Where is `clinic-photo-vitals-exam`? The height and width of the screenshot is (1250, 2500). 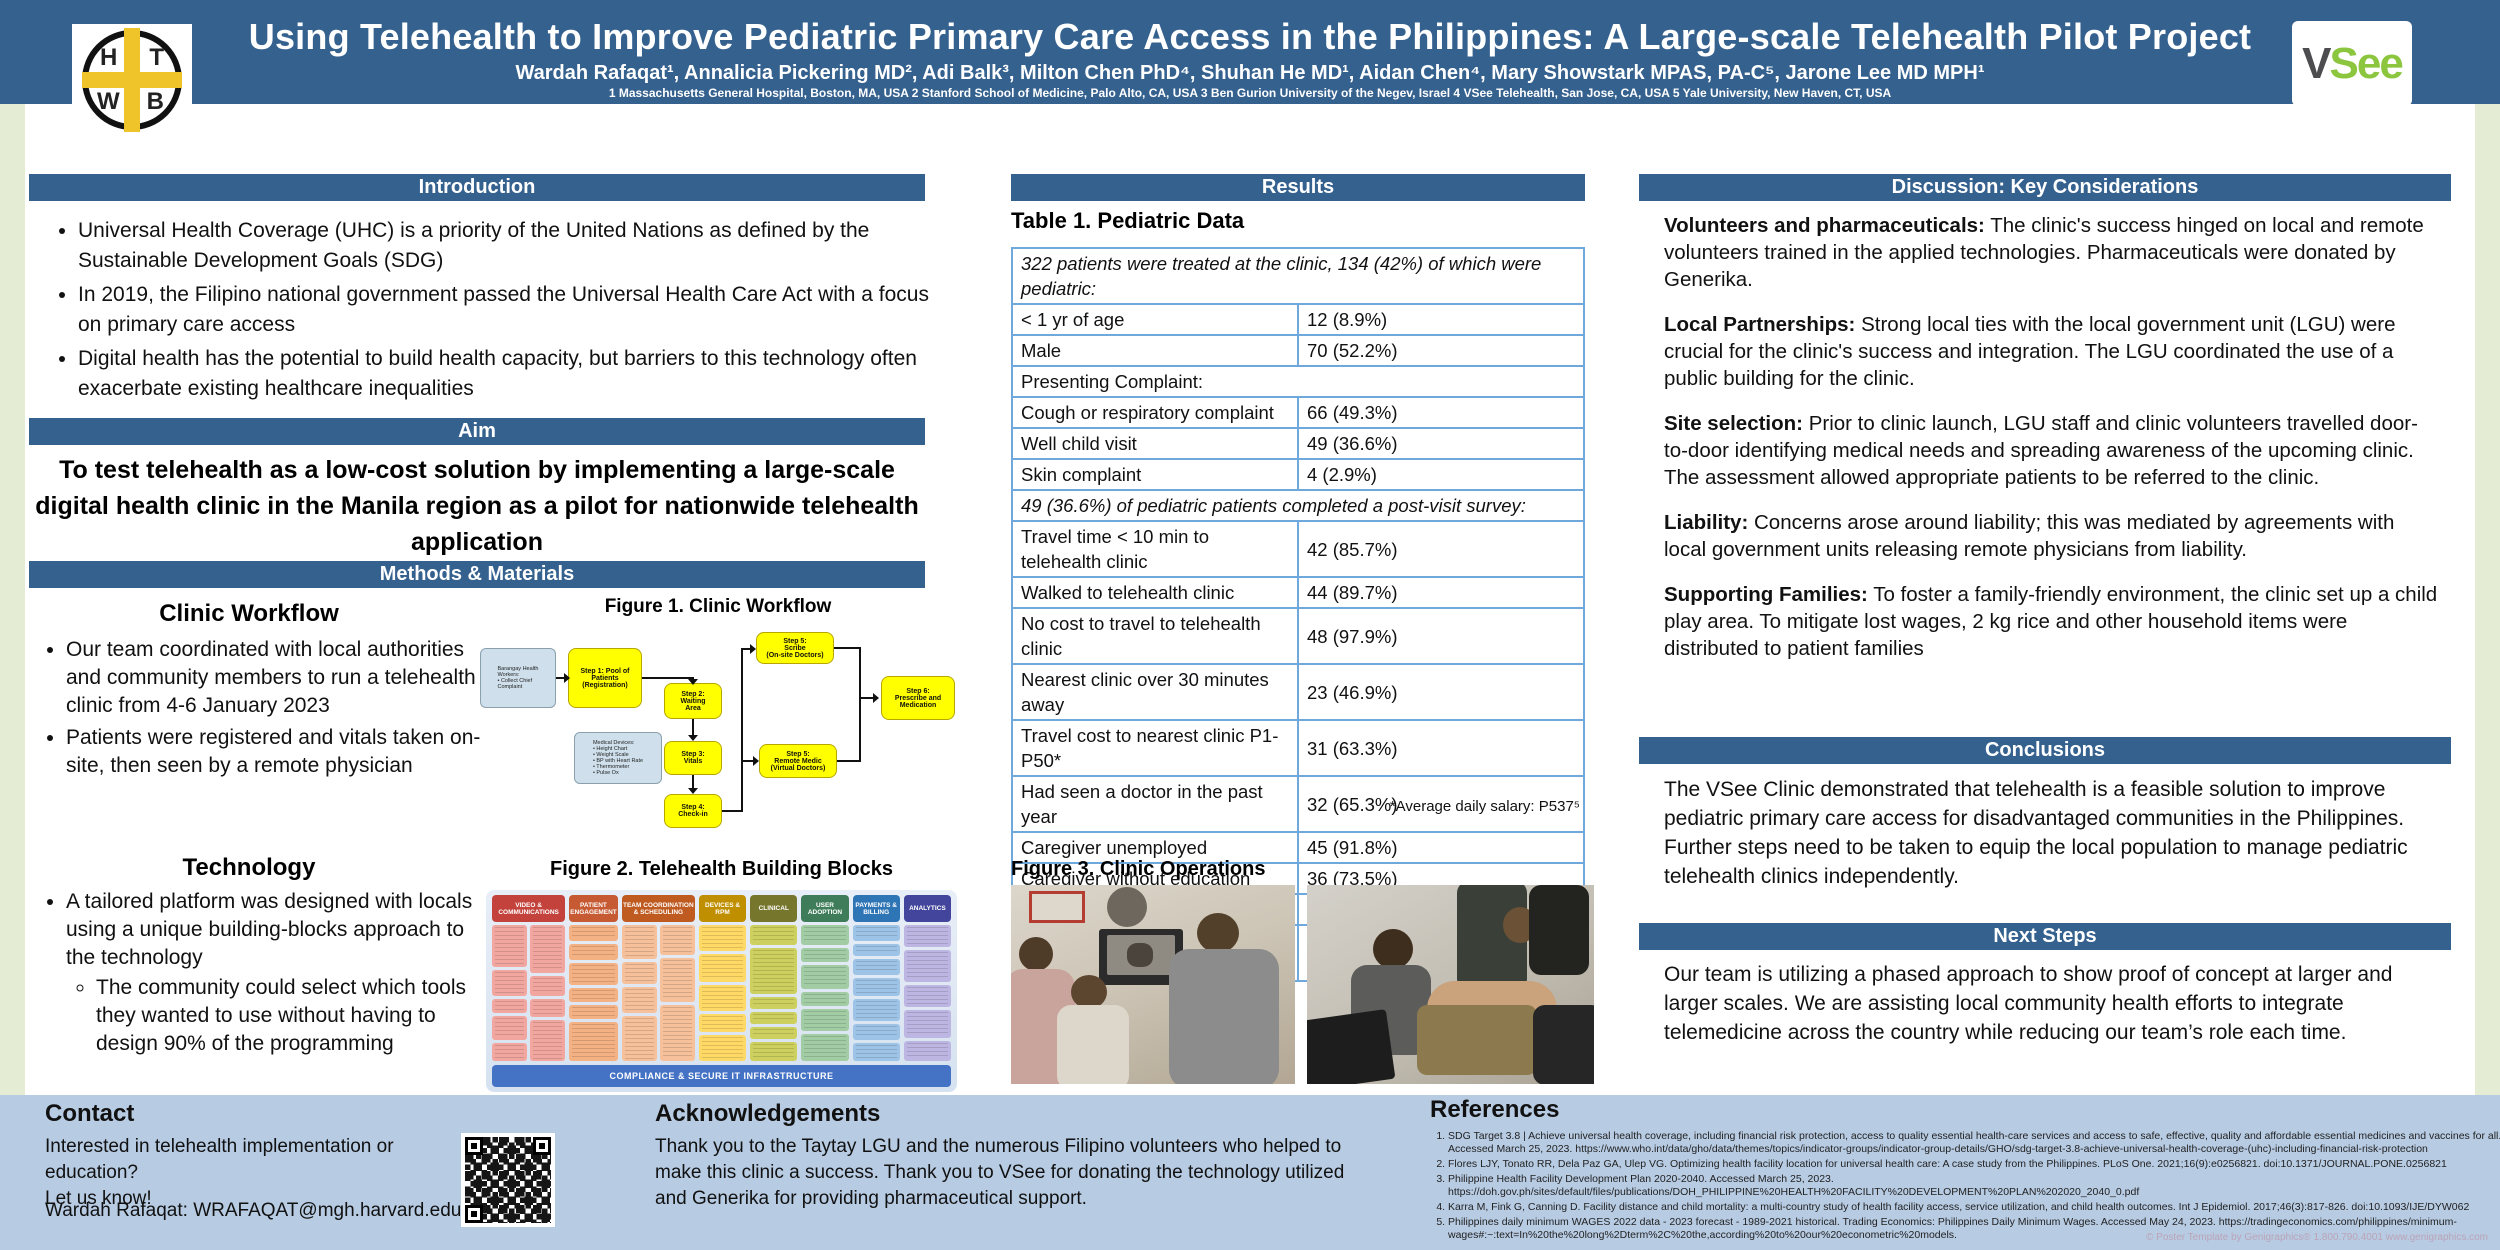
clinic-photo-vitals-exam is located at coordinates (1450, 984).